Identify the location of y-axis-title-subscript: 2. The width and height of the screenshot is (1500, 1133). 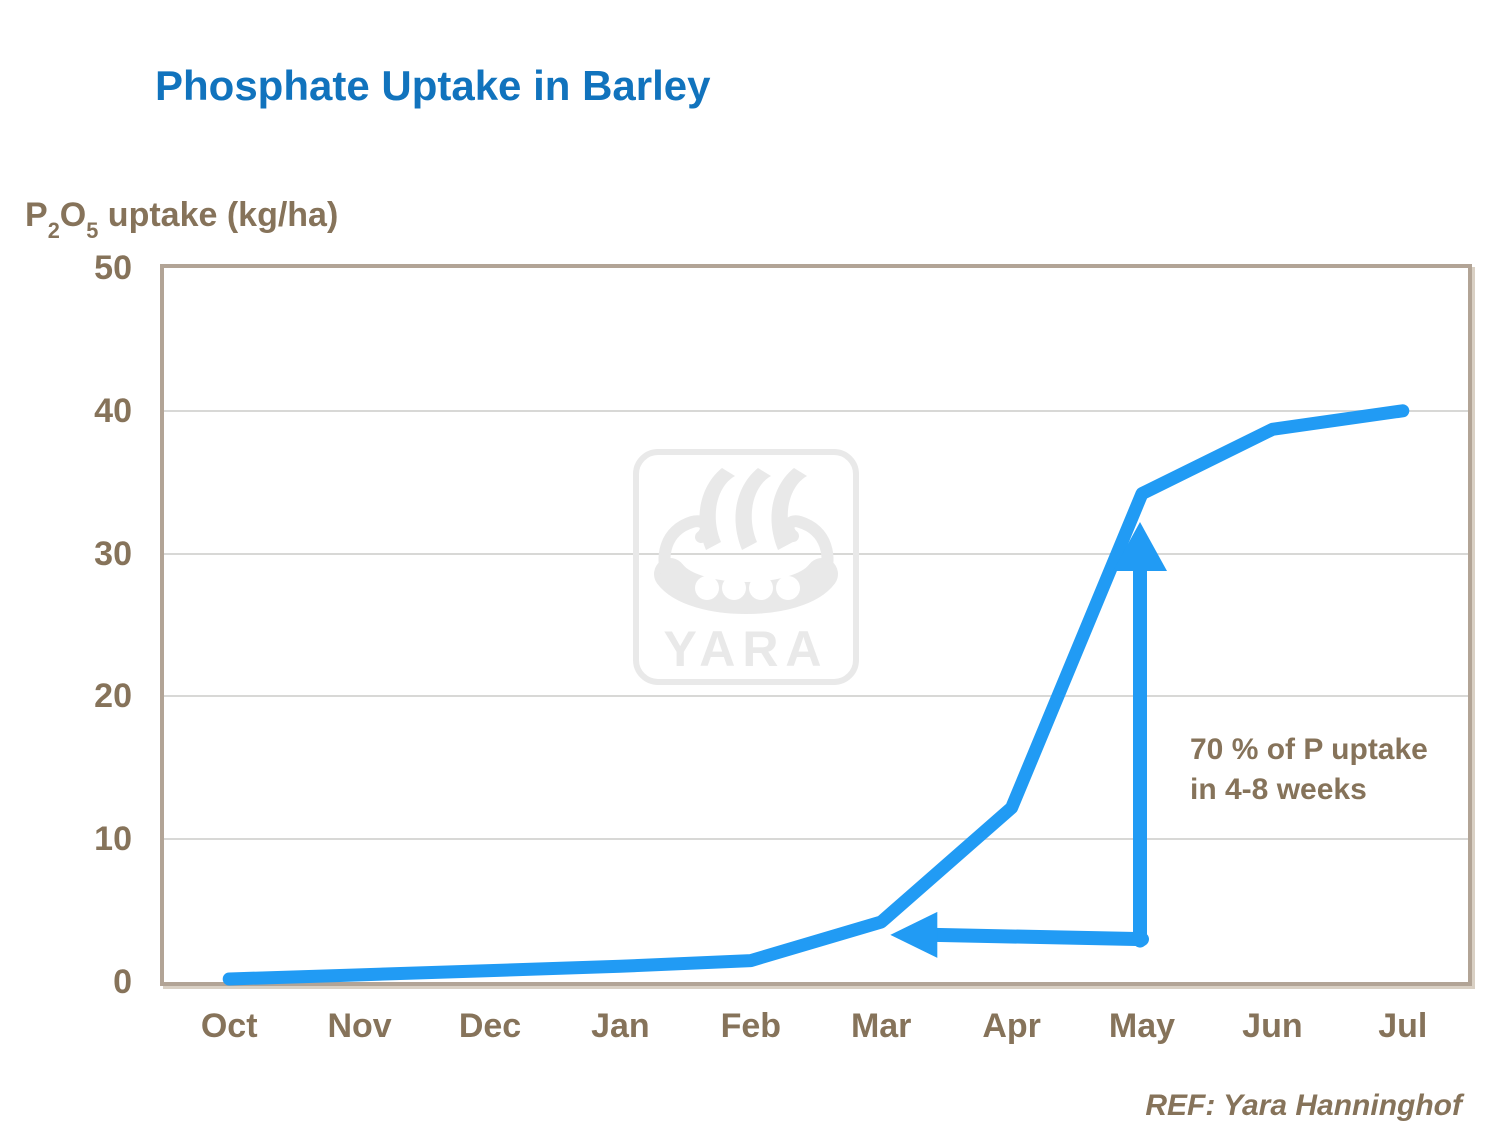
(53, 230).